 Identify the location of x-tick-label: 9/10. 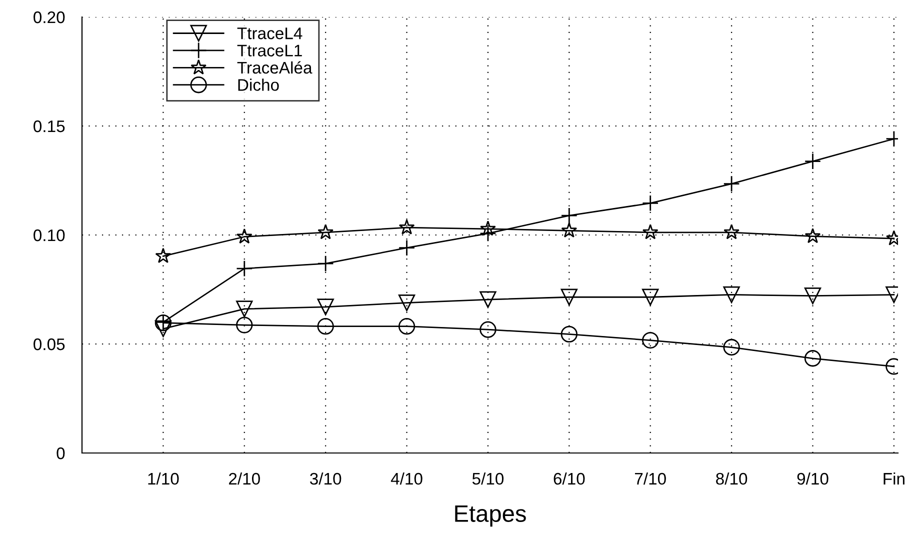
(812, 478).